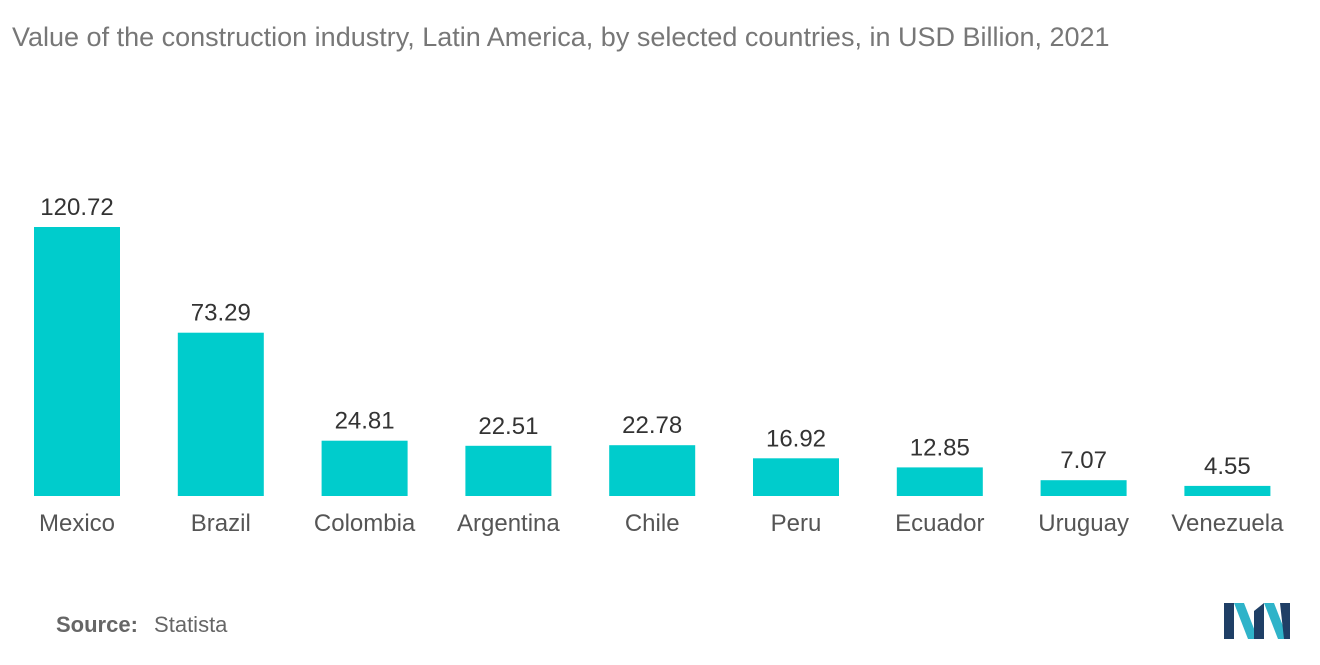  Describe the element at coordinates (1229, 621) in the screenshot. I see `logo-shape-left` at that location.